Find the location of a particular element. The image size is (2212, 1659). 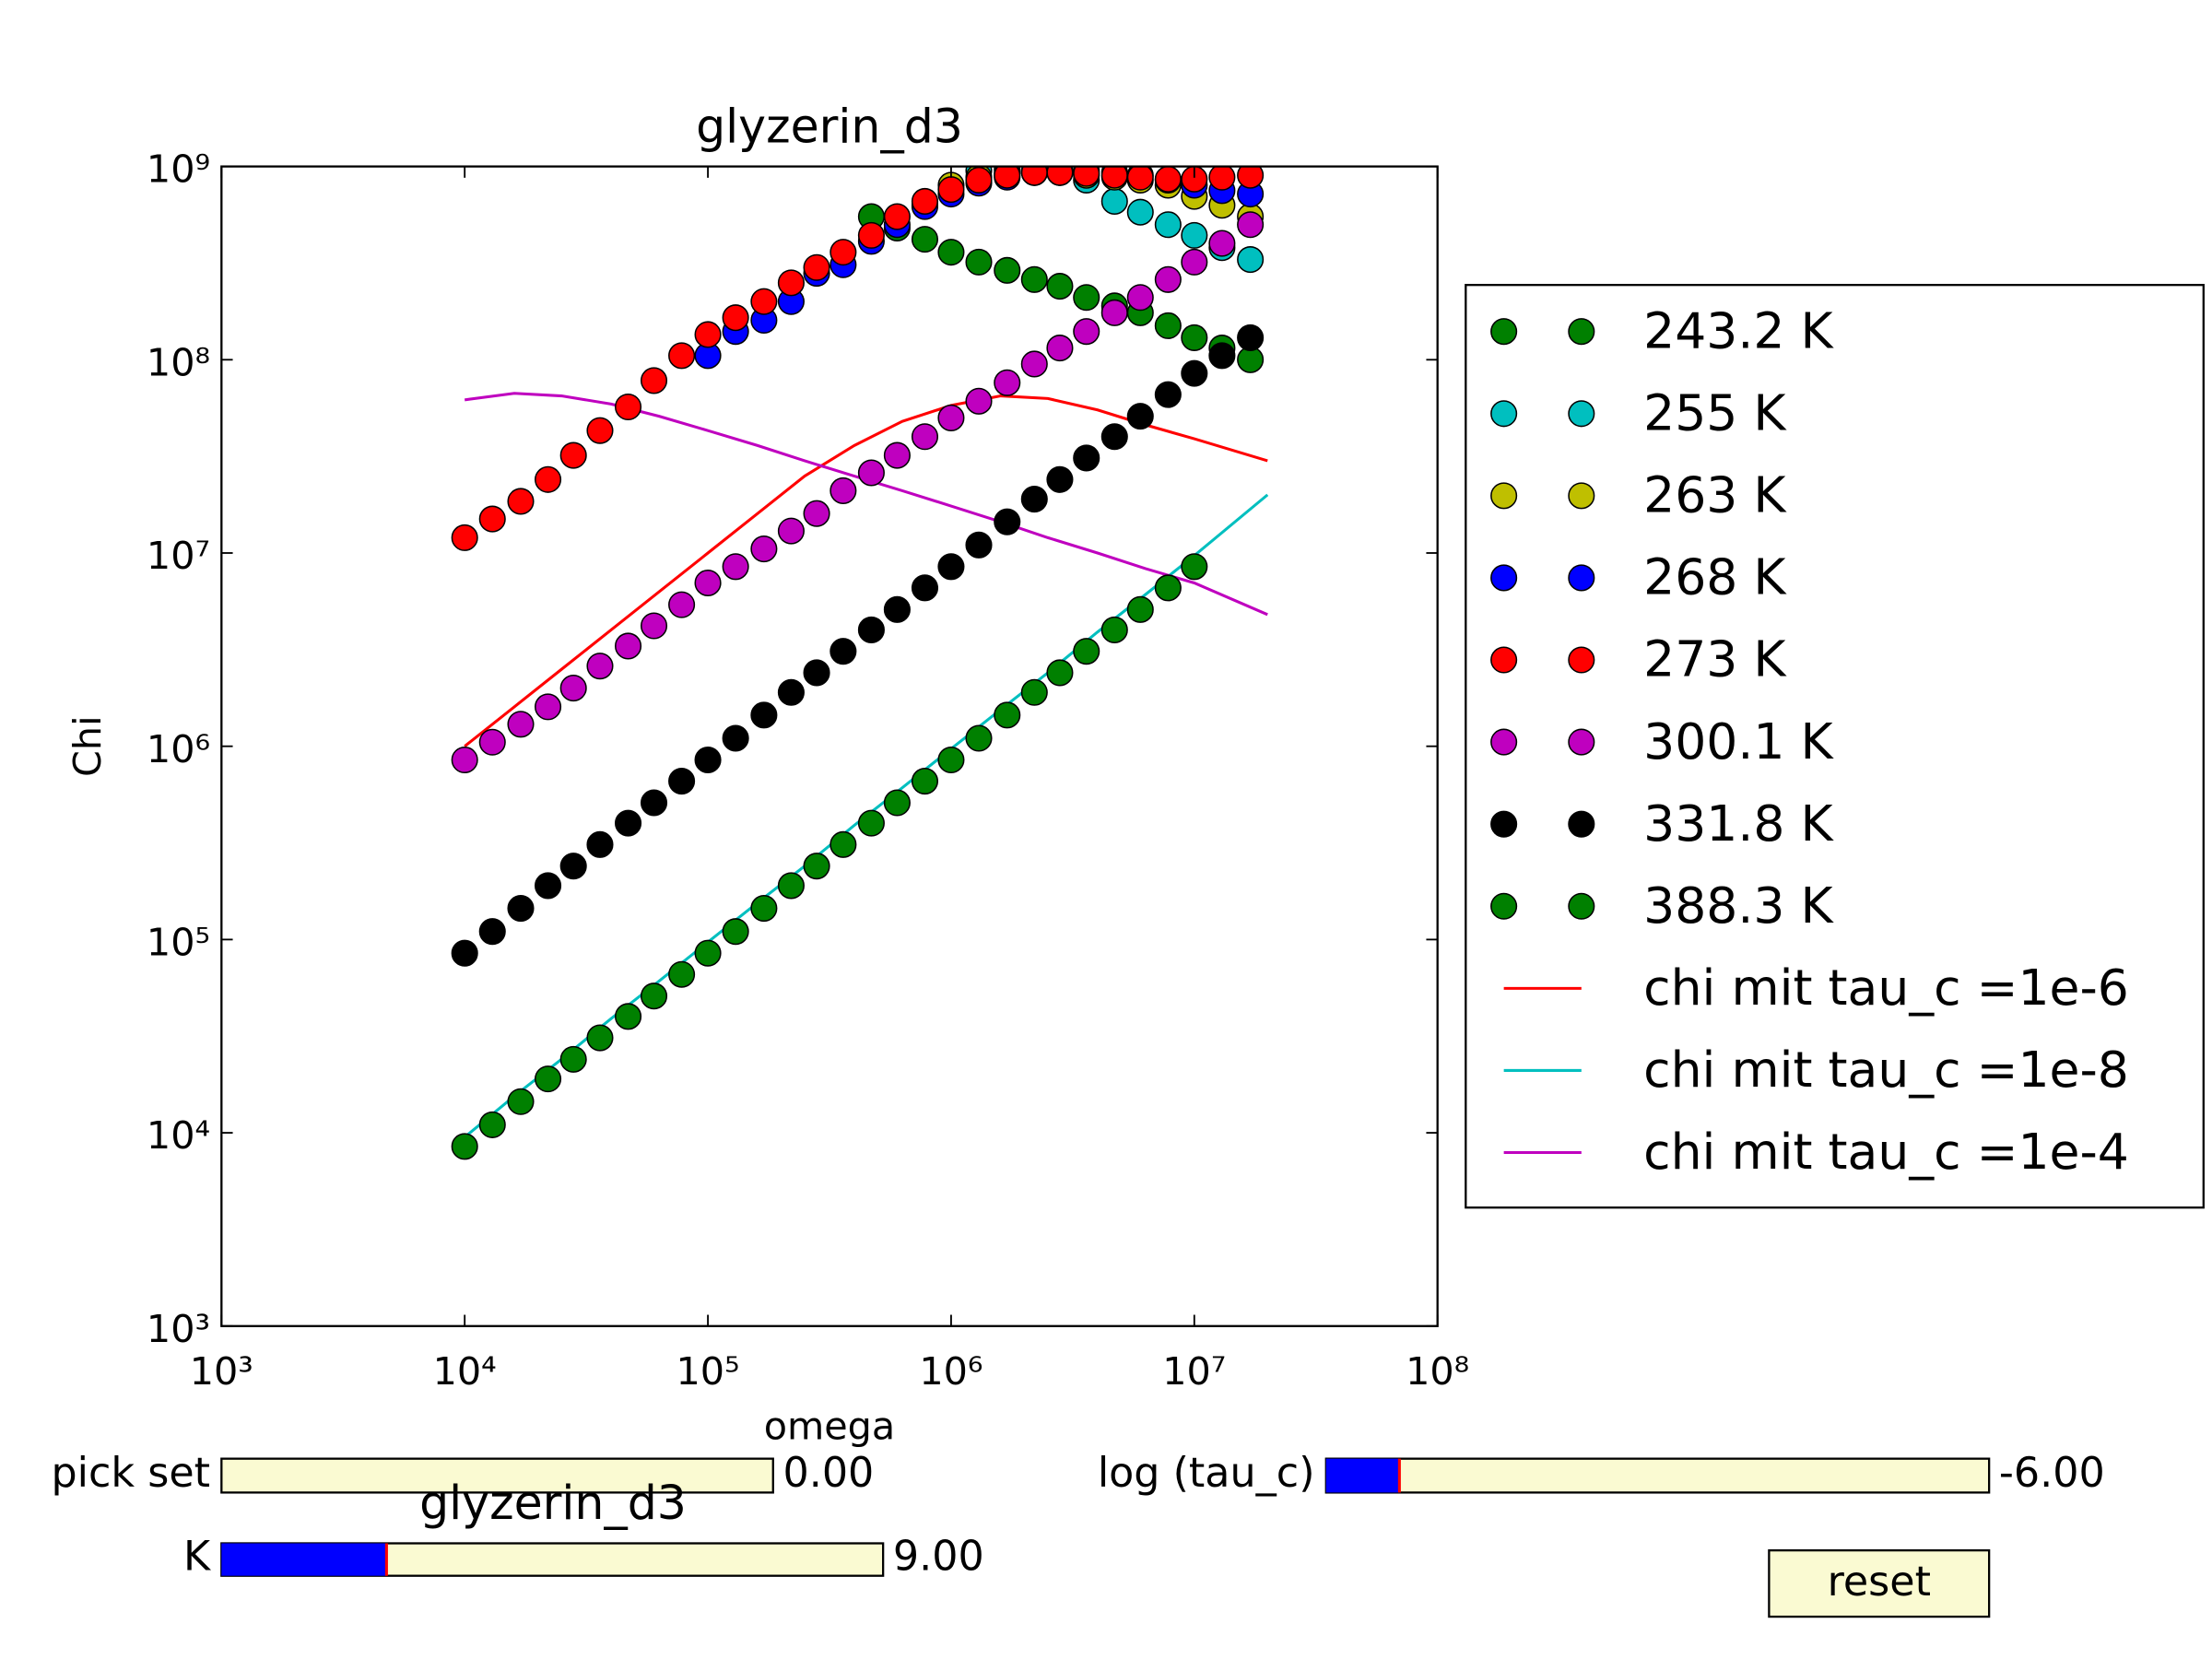

y-tick-label: 10⁵ is located at coordinates (178, 943).